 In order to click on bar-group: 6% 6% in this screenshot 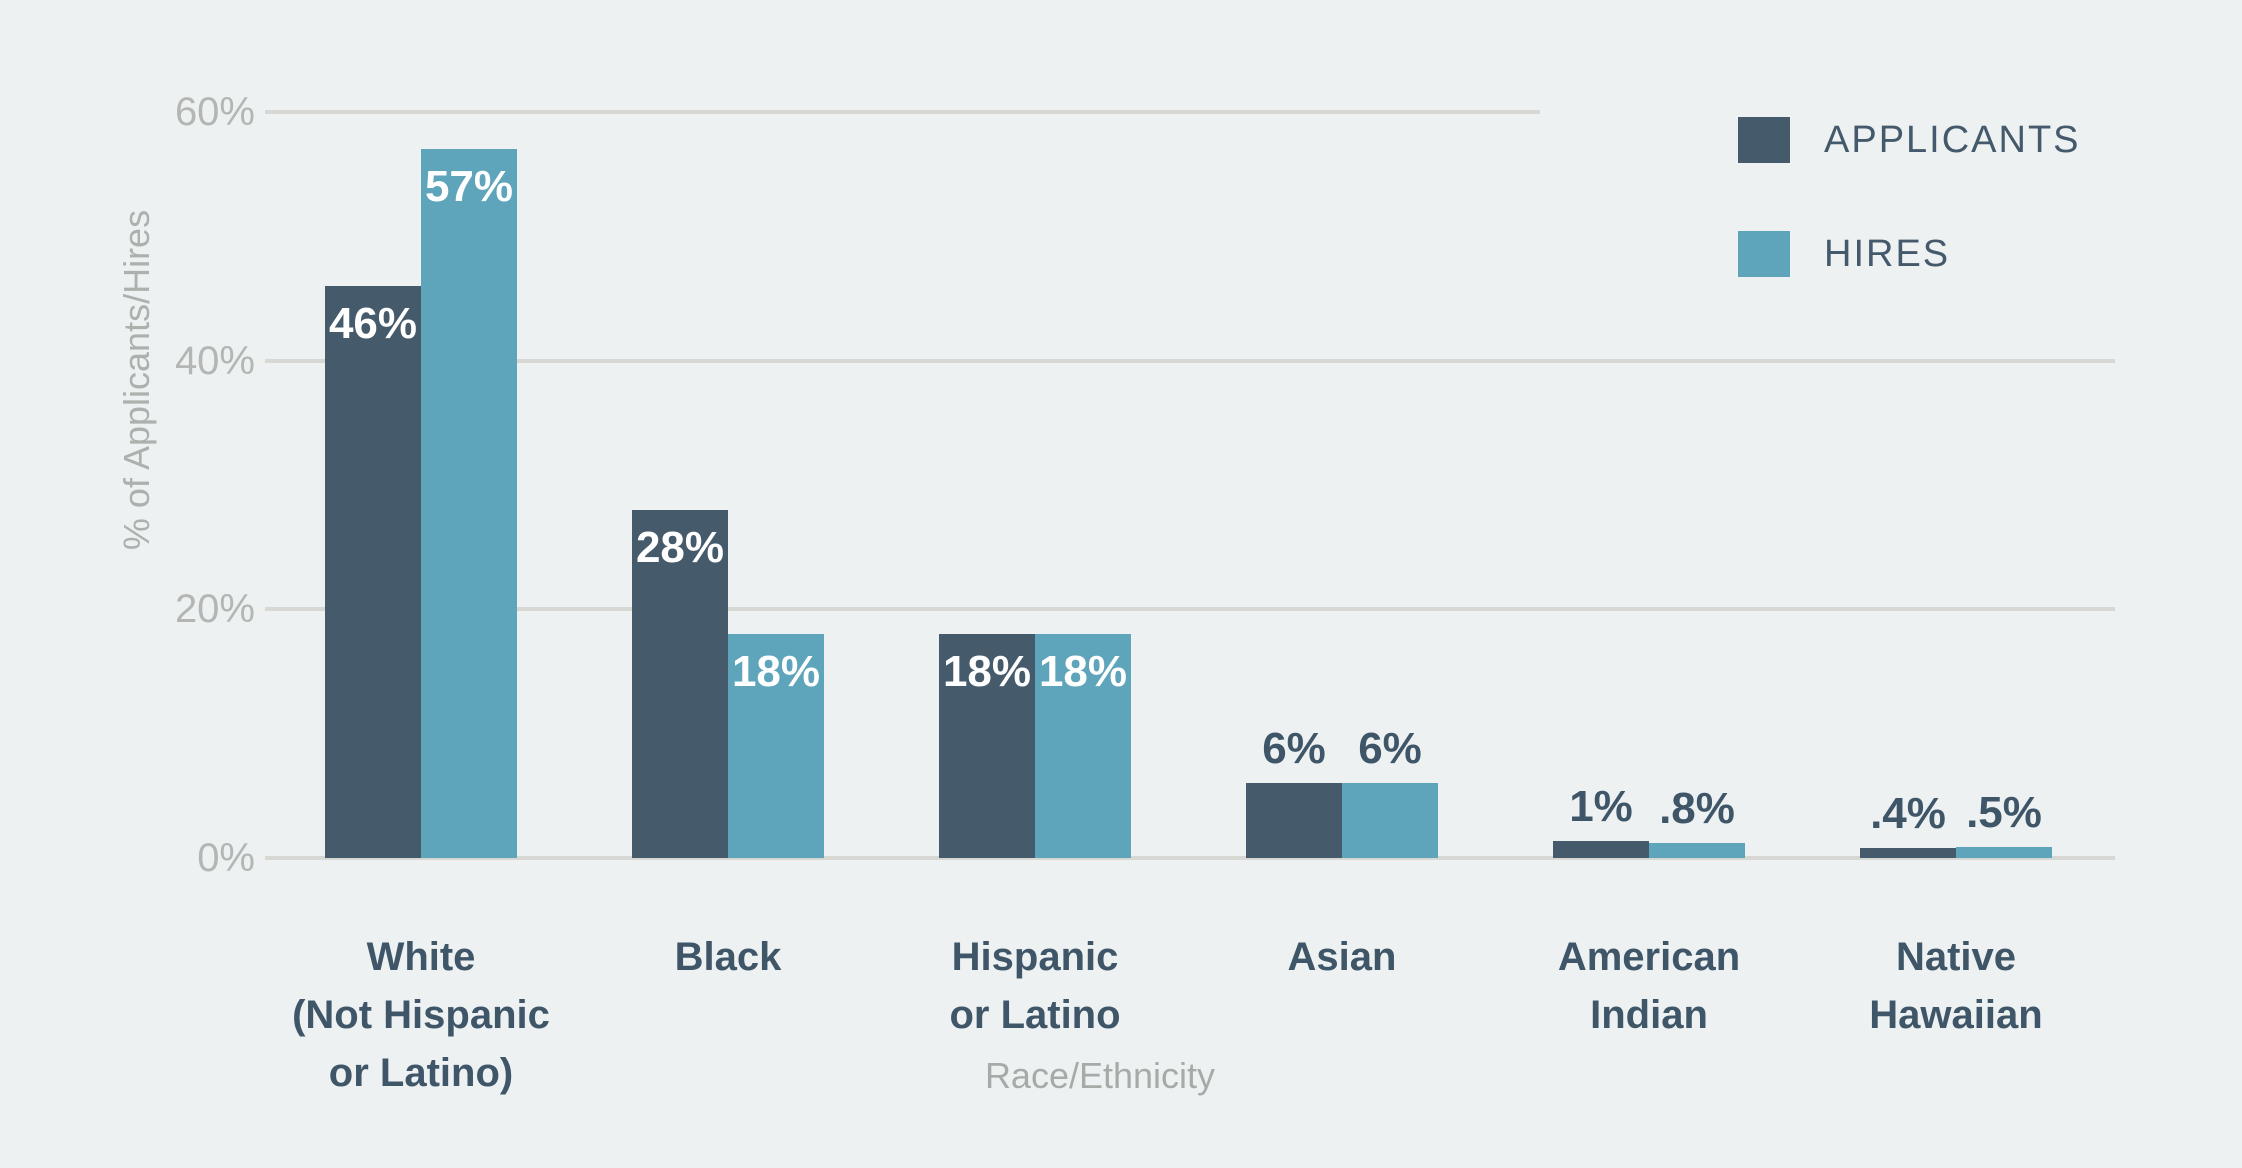, I will do `click(1342, 485)`.